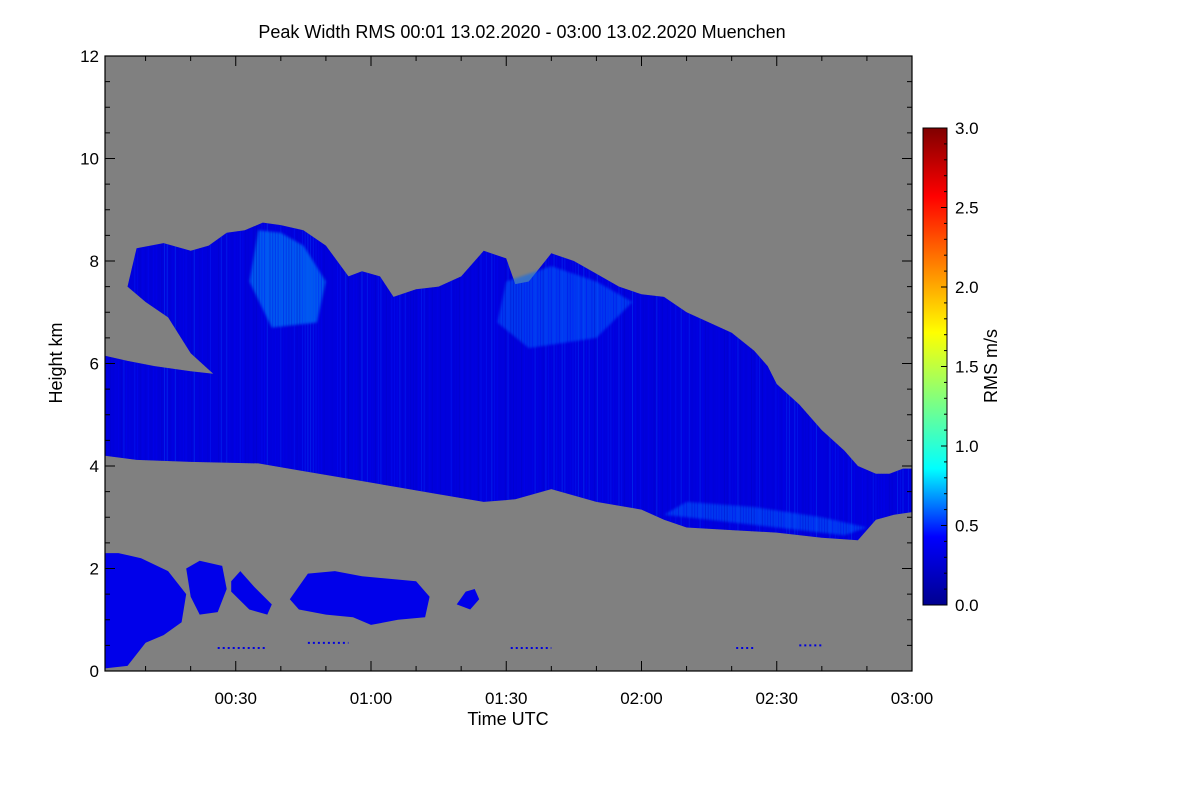  I want to click on colorbar-tick-label: 1.5, so click(967, 367).